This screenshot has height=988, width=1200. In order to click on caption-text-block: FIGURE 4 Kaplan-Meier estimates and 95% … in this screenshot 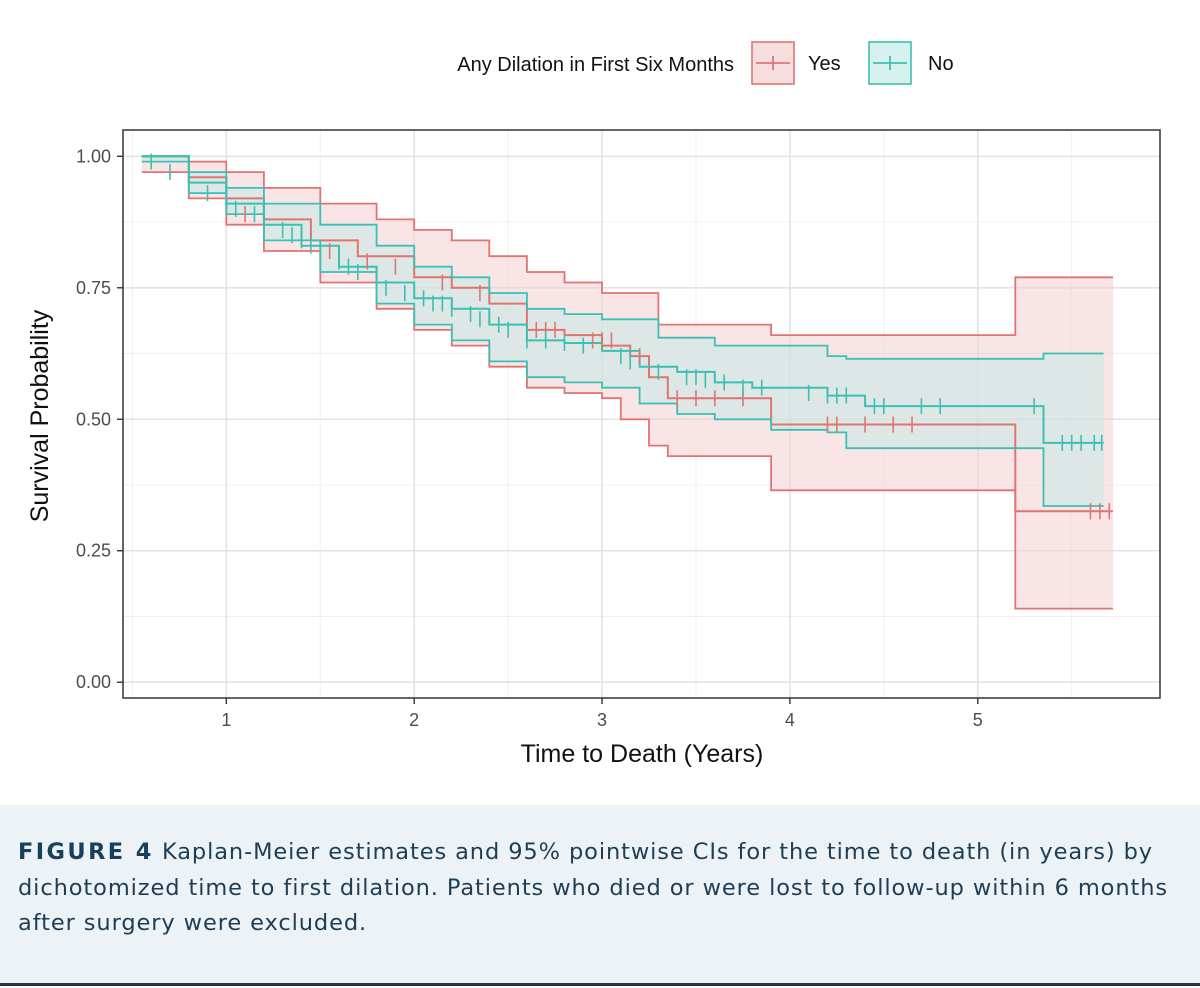, I will do `click(599, 888)`.